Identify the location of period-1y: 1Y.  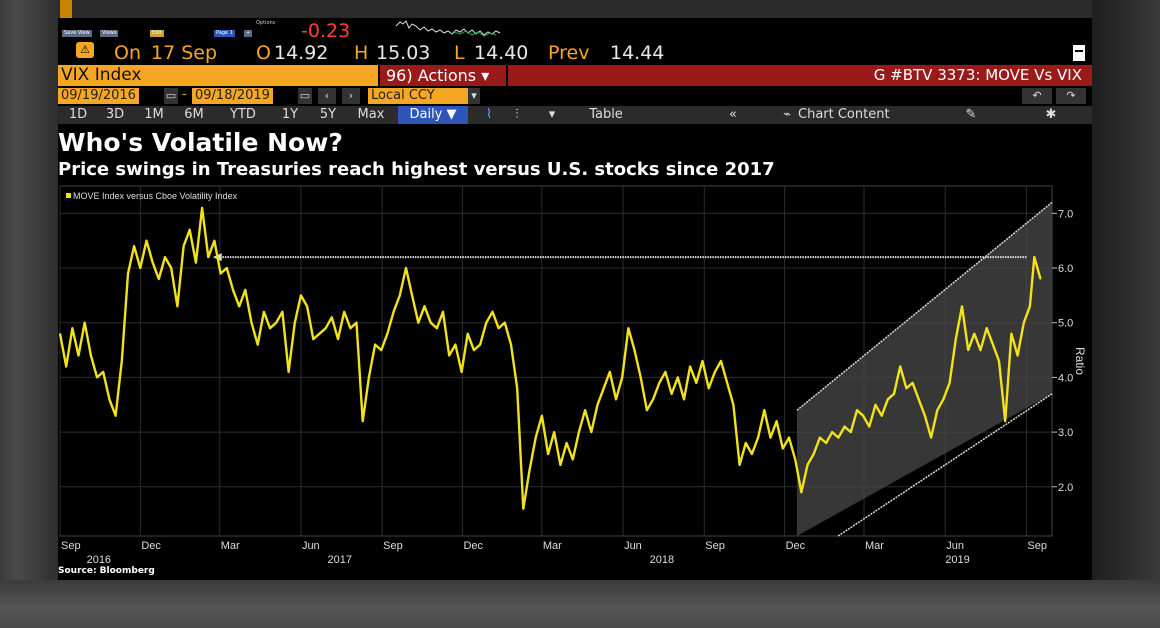
(290, 114).